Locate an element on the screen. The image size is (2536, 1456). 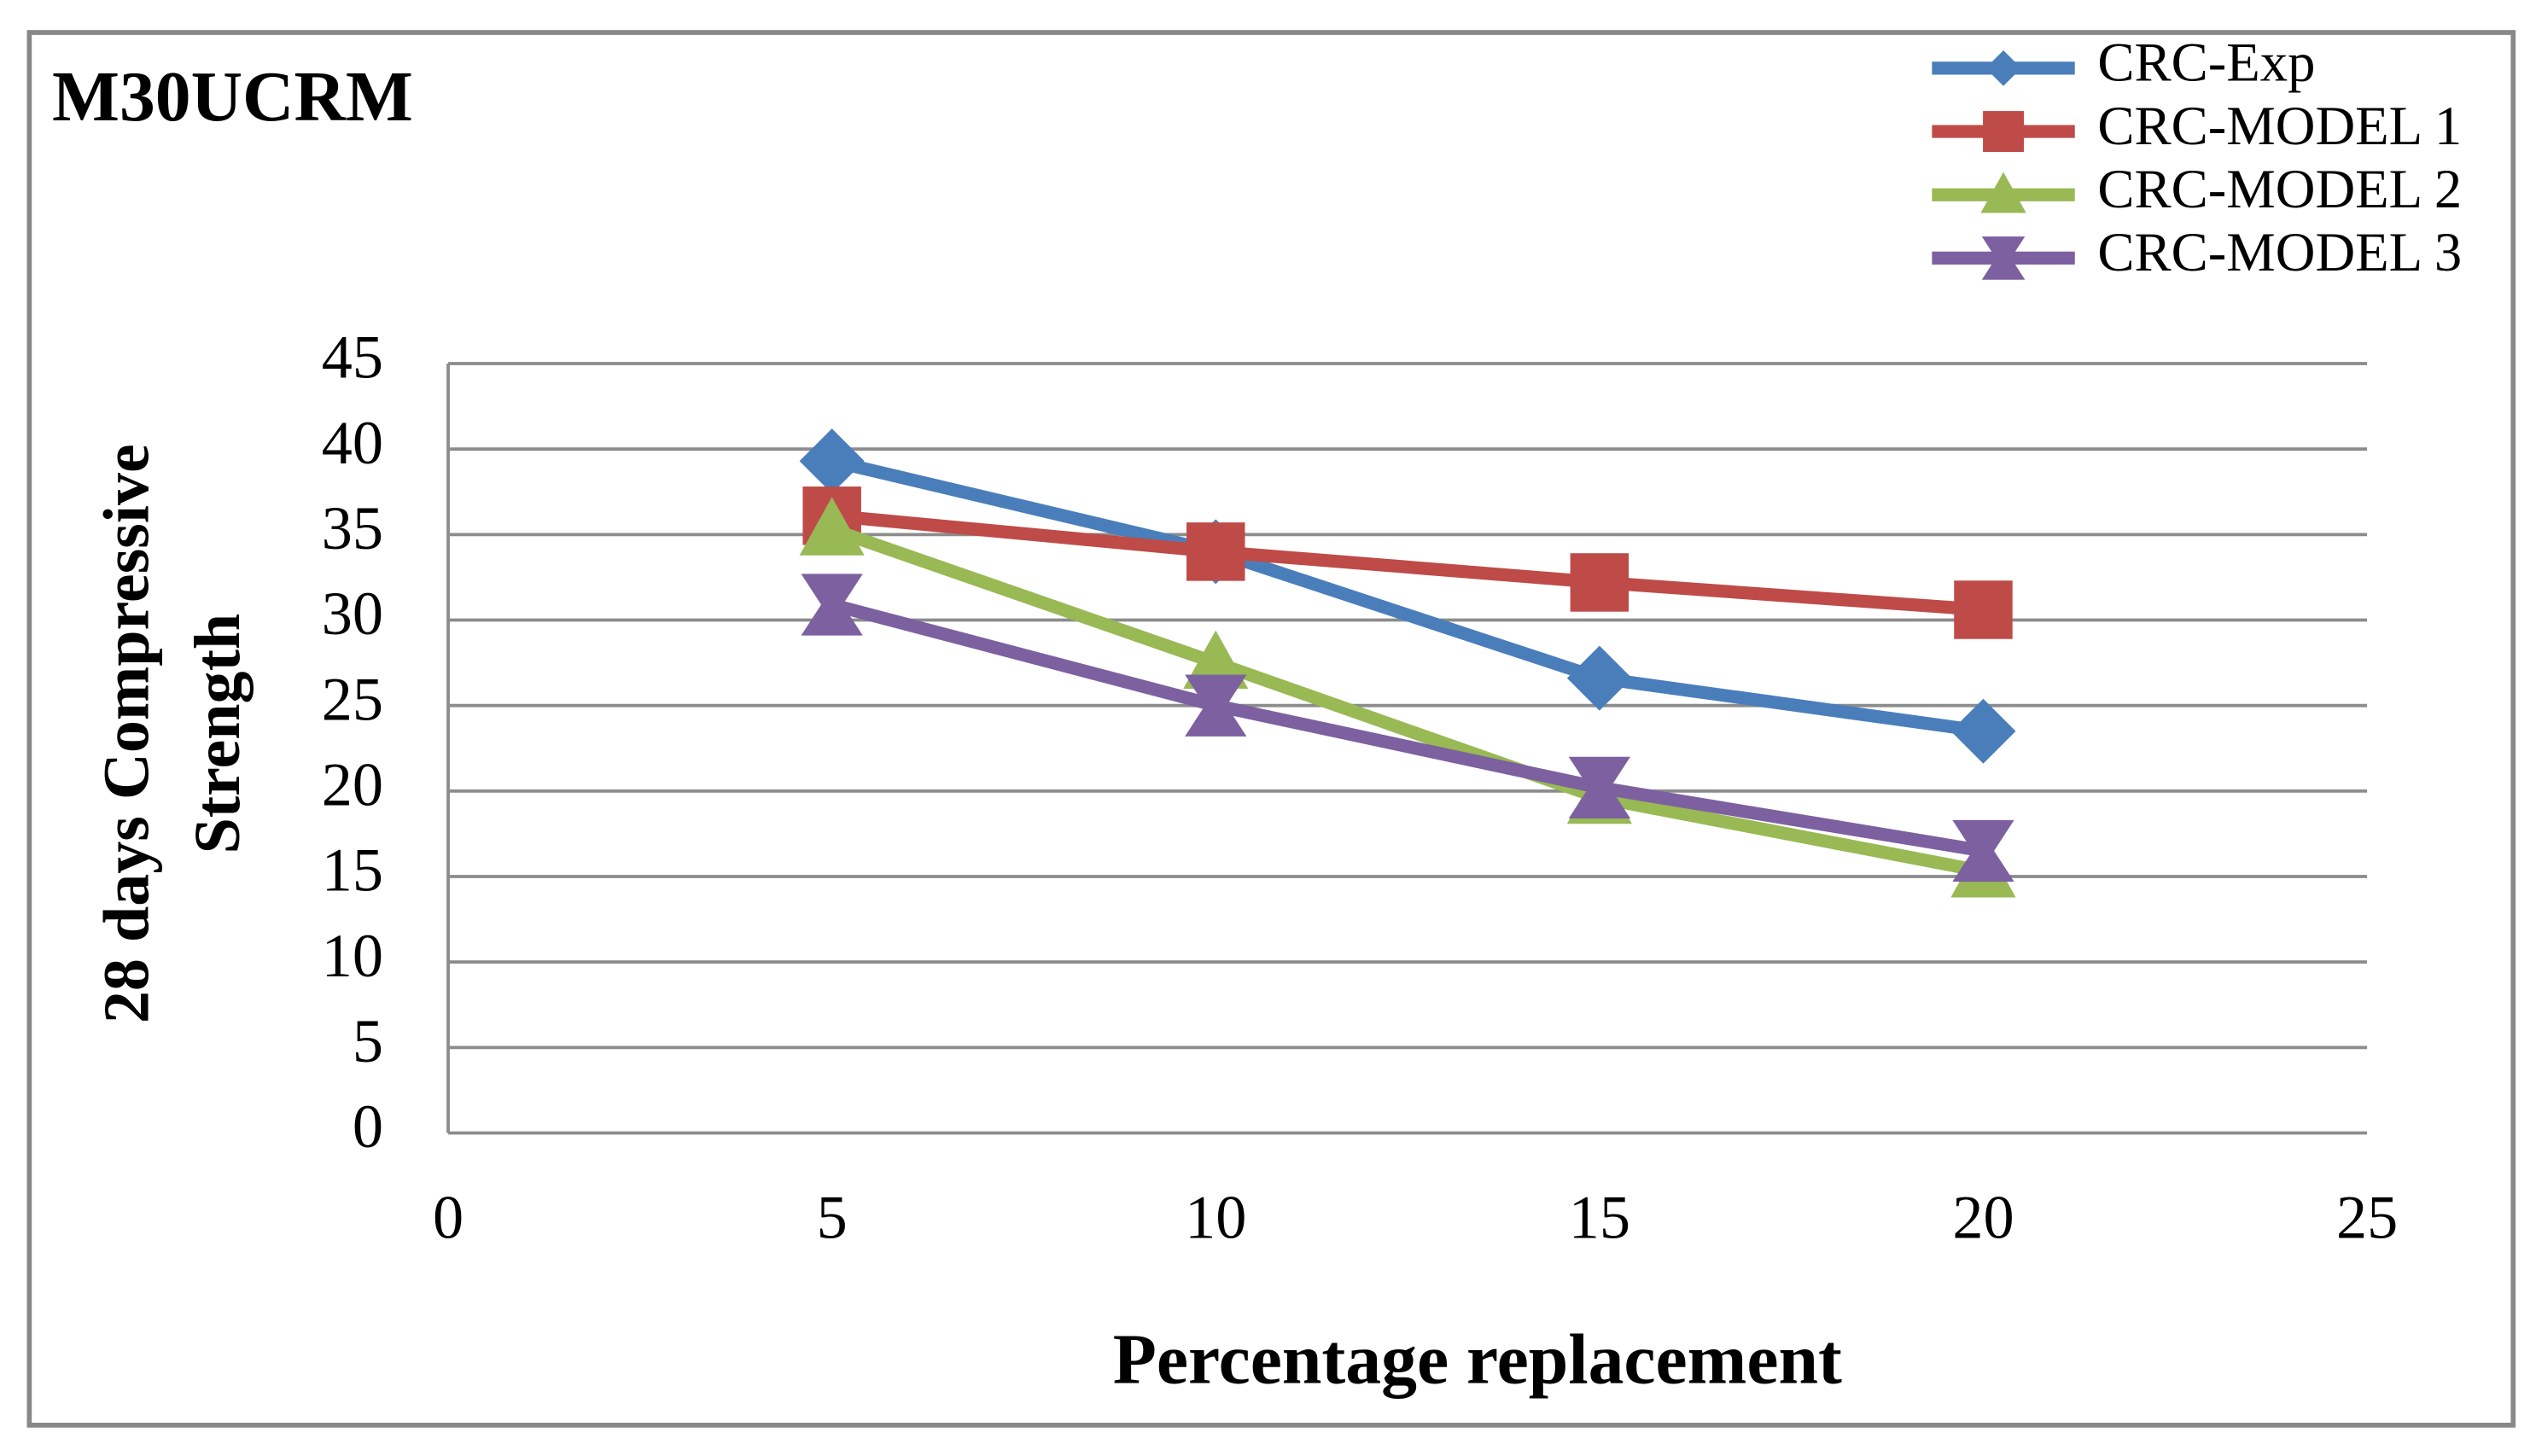
legend-label: CRC-MODEL 3 is located at coordinates (2279, 251).